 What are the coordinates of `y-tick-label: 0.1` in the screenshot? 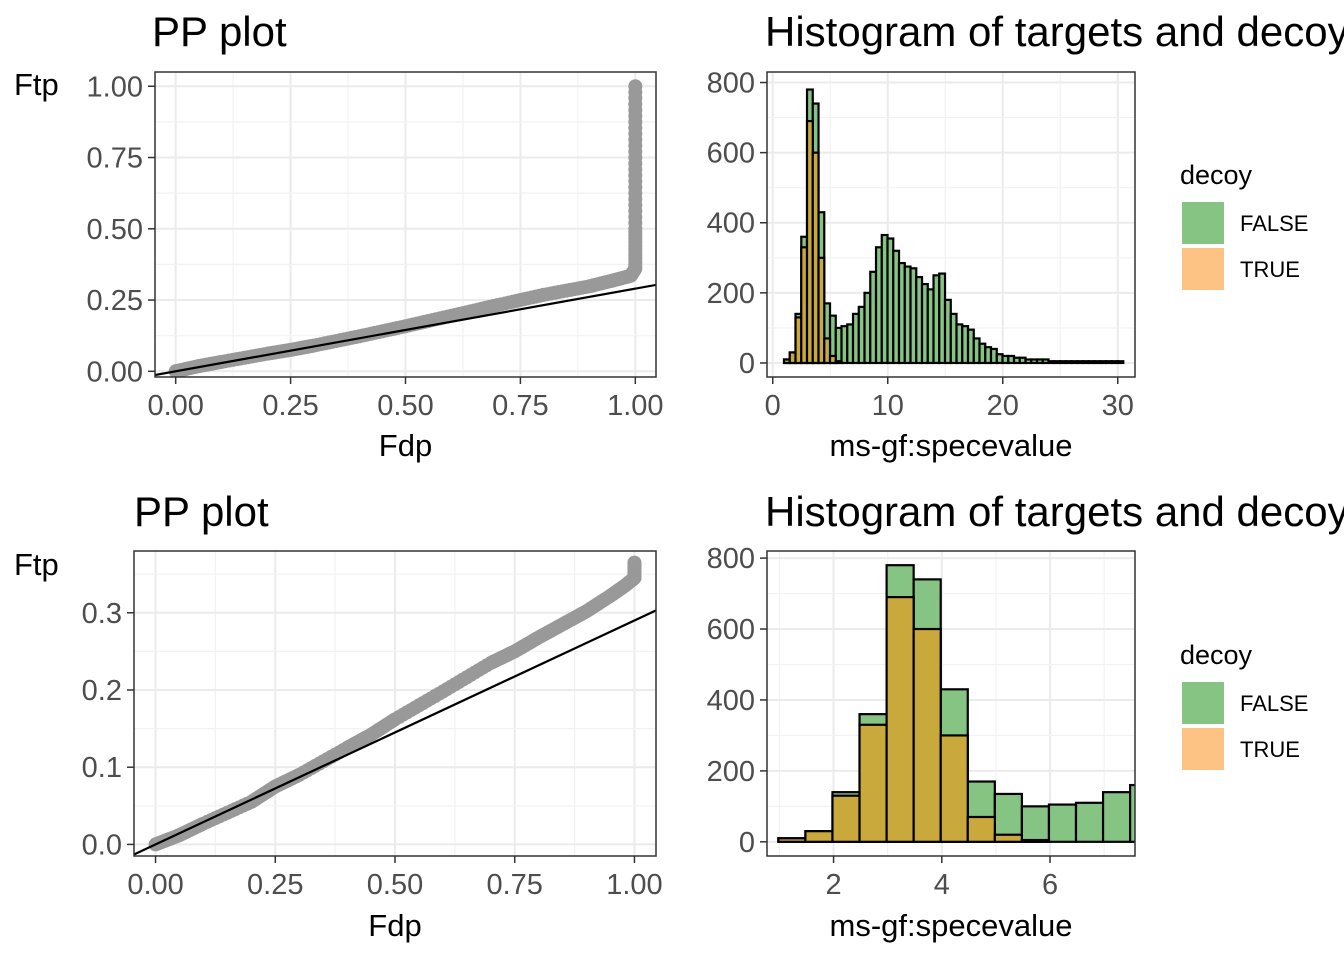 It's located at (102, 768).